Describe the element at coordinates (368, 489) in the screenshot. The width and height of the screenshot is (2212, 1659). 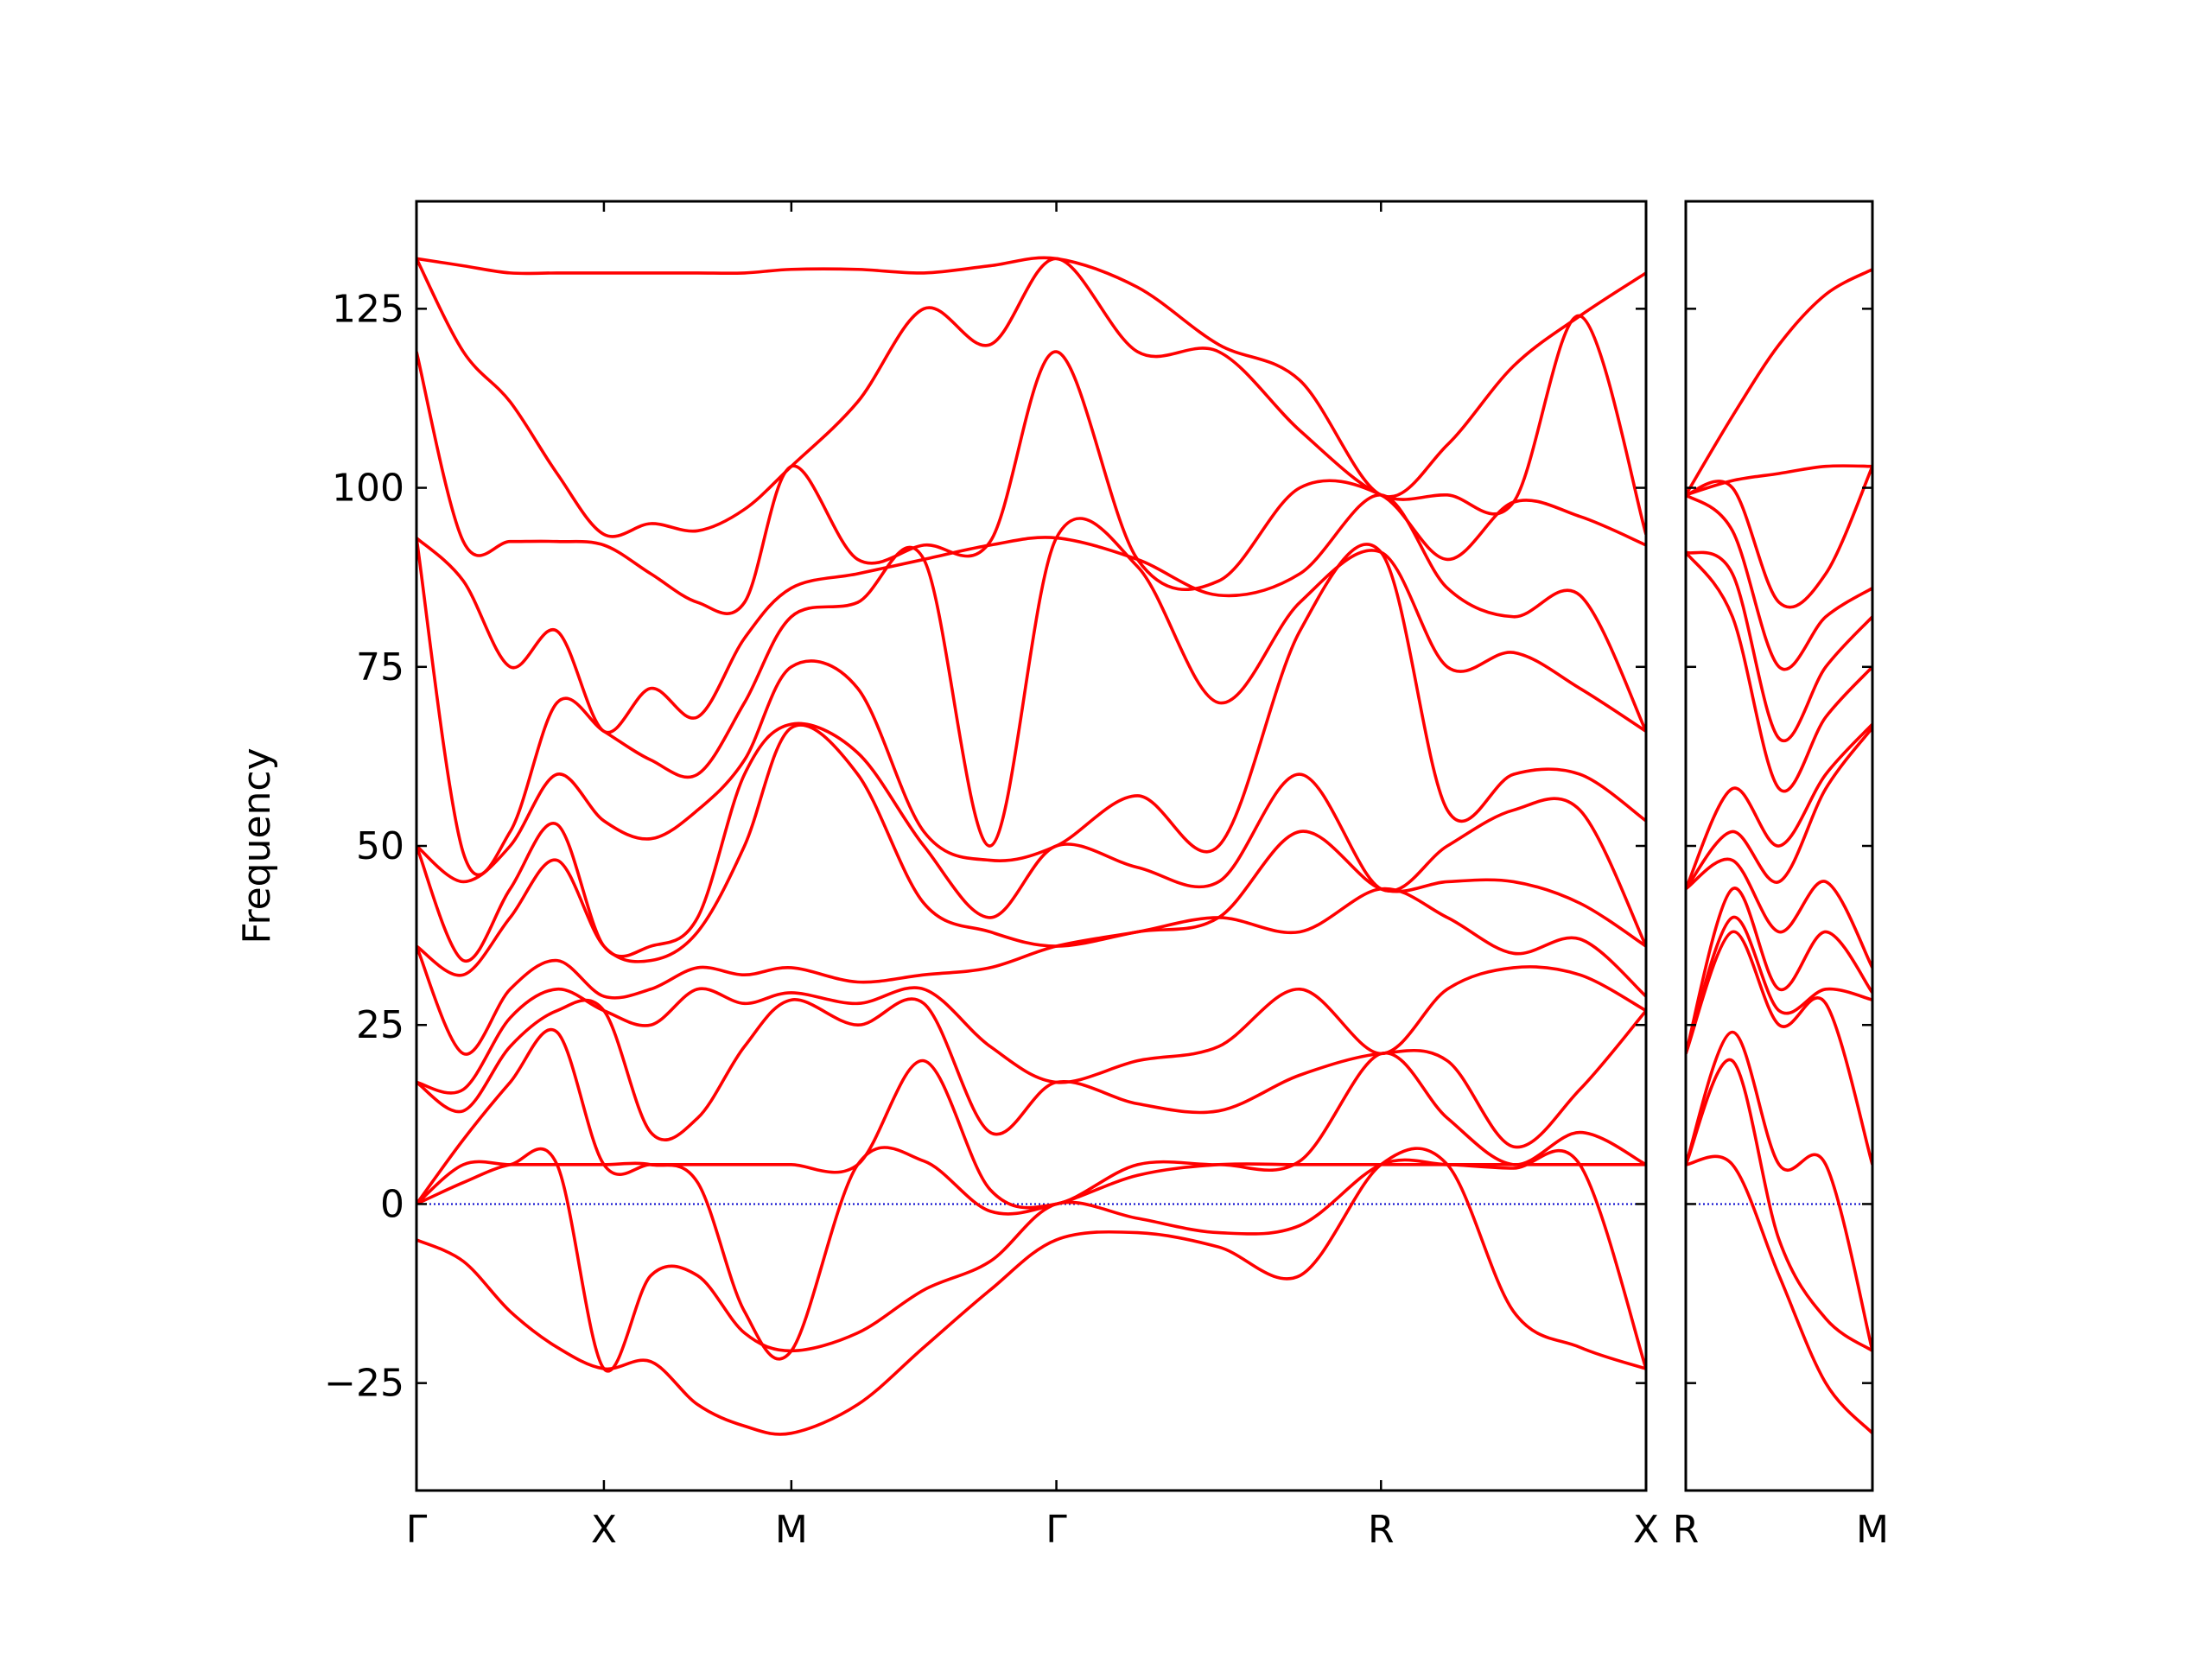
I see `y-tick-label: 100` at that location.